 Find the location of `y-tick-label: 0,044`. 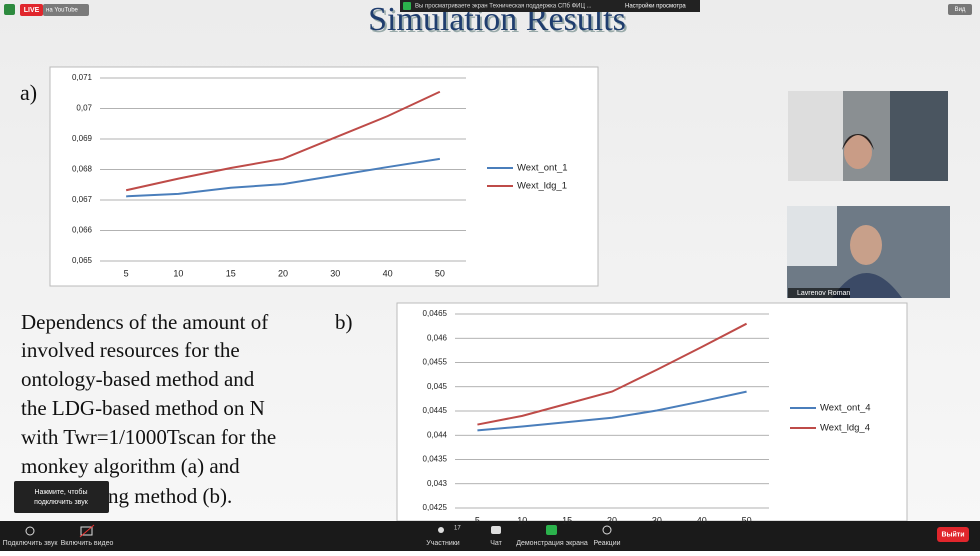

y-tick-label: 0,044 is located at coordinates (437, 434).